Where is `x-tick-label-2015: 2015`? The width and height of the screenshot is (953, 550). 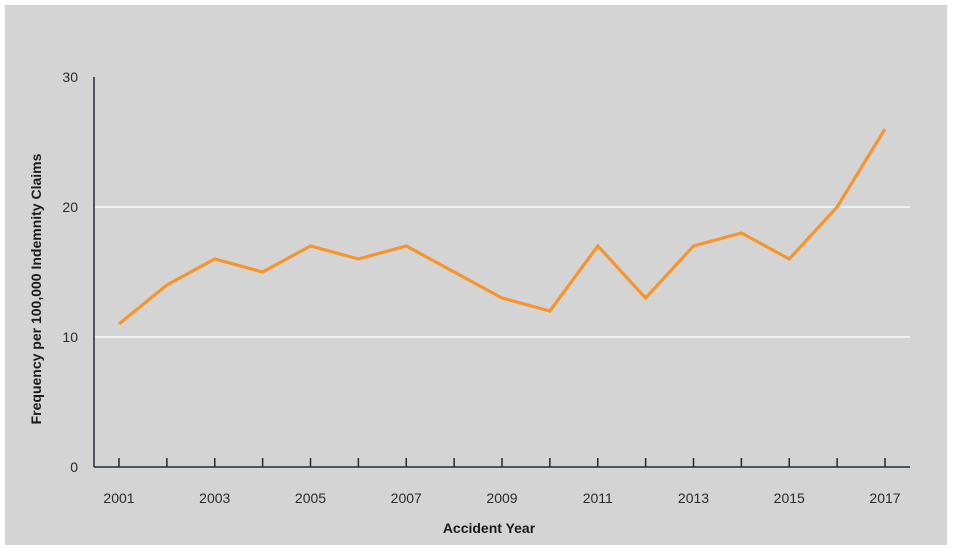
x-tick-label-2015: 2015 is located at coordinates (789, 498).